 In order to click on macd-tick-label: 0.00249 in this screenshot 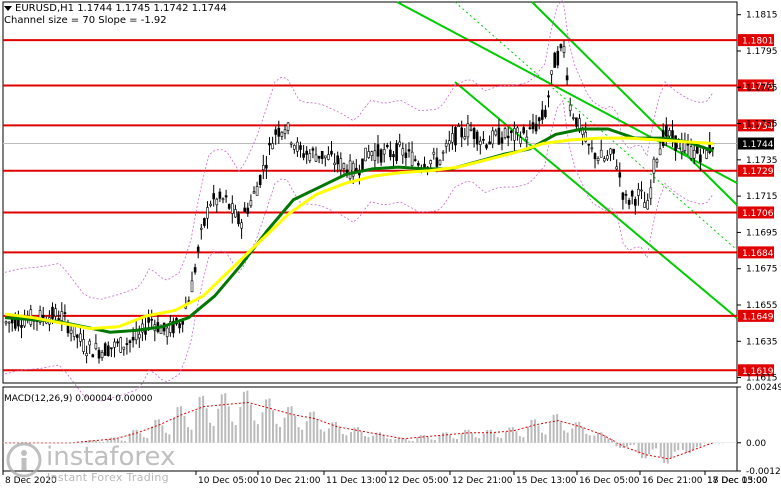, I will do `click(763, 388)`.